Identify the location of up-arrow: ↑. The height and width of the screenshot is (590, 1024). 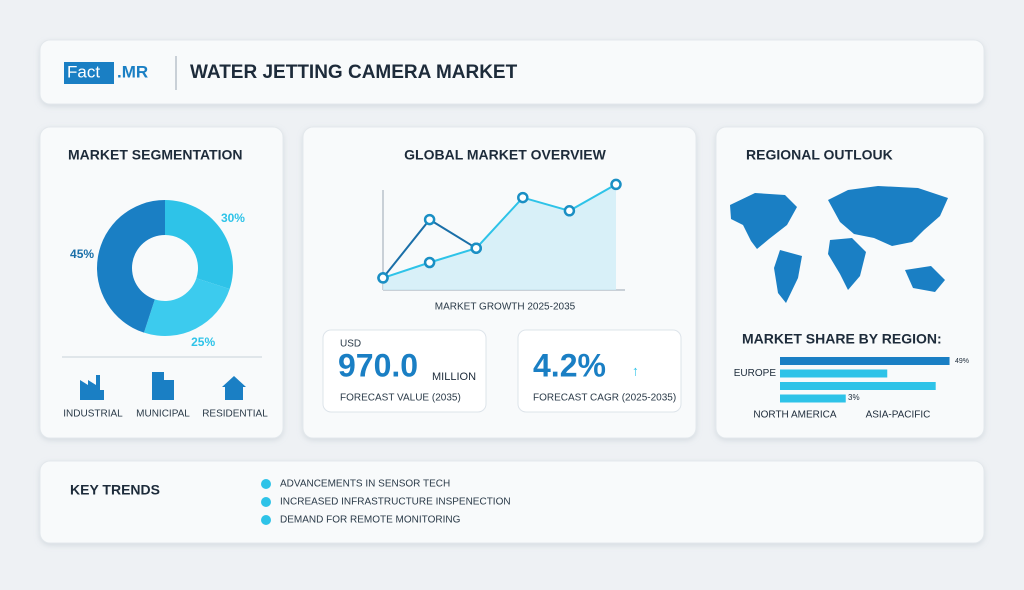
(635, 371).